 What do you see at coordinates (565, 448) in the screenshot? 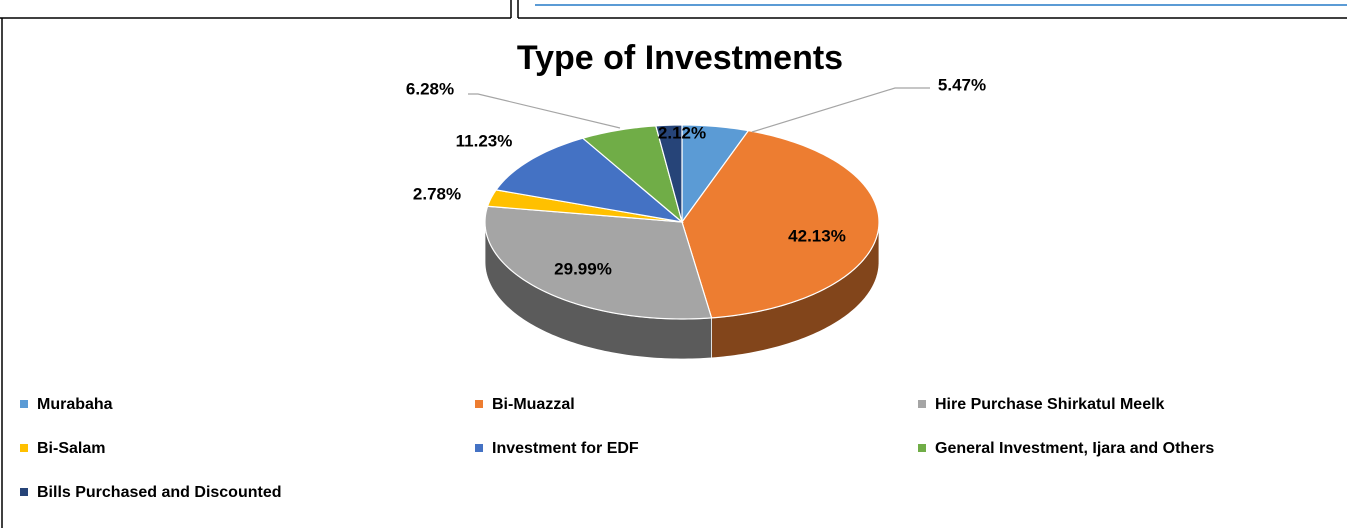
I see `legend-label: Investment for EDF` at bounding box center [565, 448].